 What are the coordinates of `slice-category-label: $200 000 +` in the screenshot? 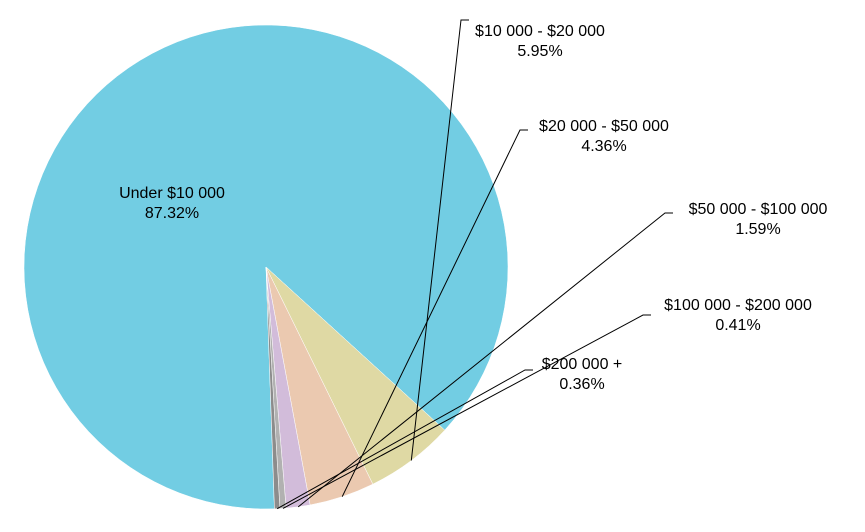 It's located at (582, 364).